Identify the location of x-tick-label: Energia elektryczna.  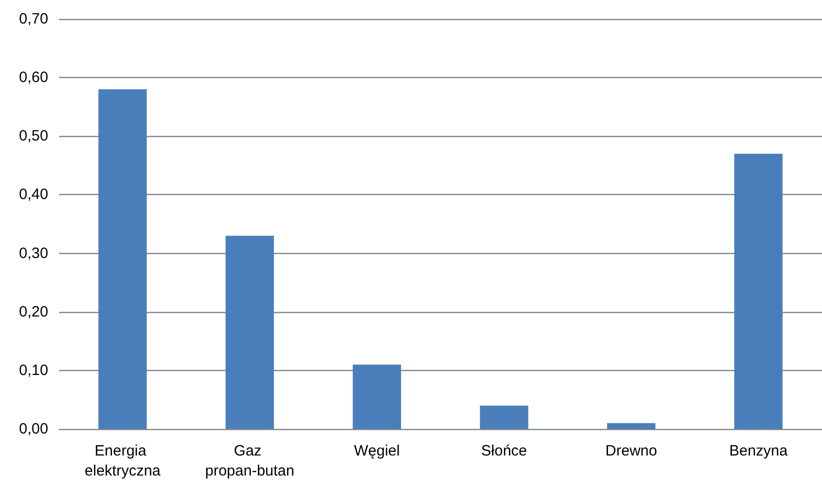
(123, 461).